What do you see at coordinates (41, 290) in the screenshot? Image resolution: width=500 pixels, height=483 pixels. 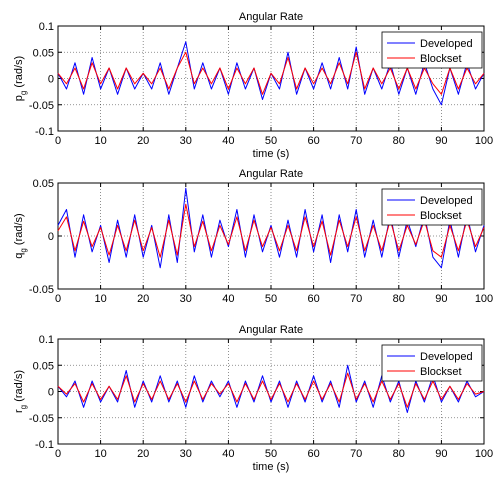 I see `chart2-y-tick-label: -0.05` at bounding box center [41, 290].